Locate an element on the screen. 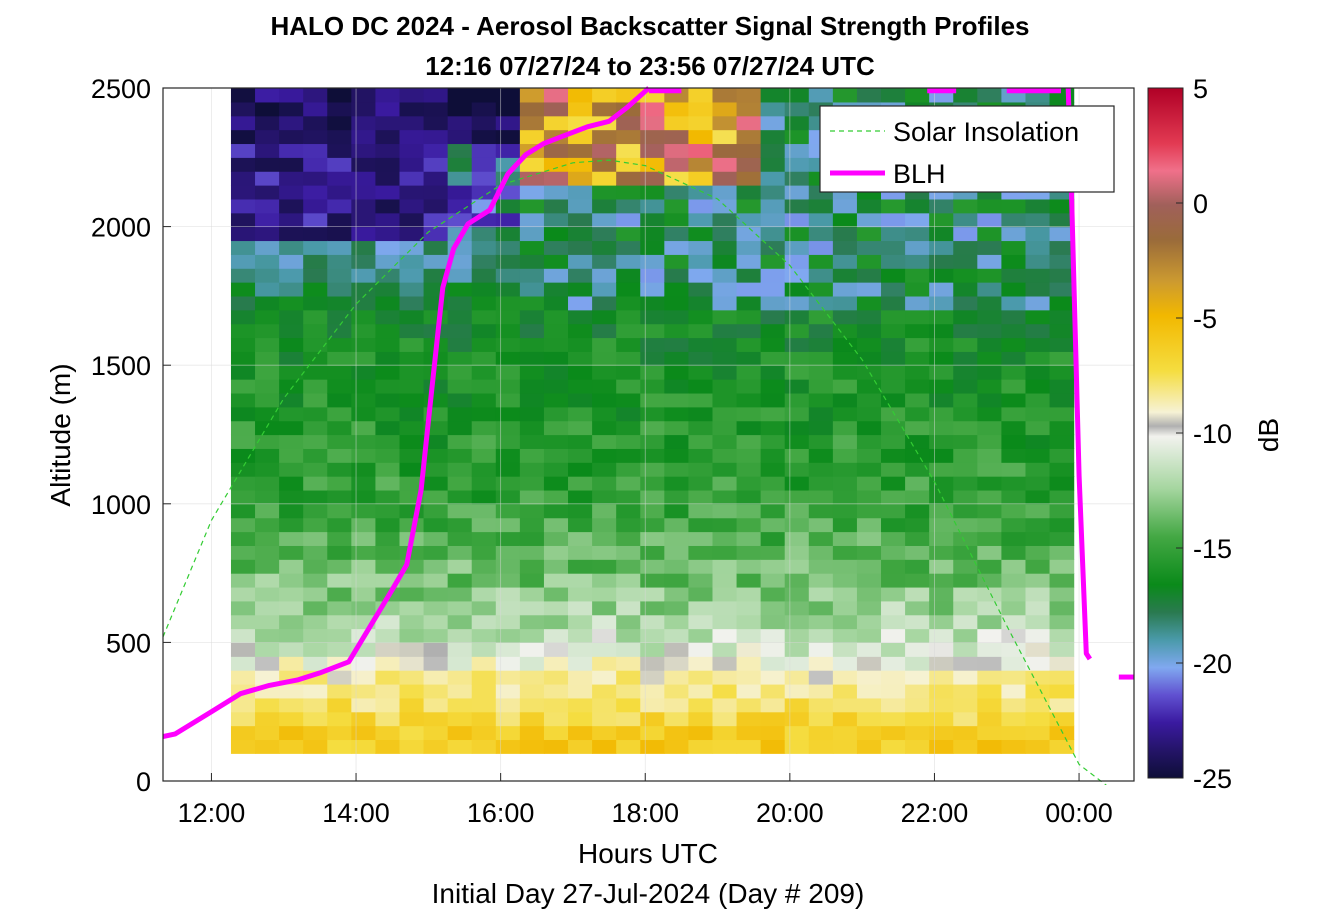 The width and height of the screenshot is (1343, 911). x-axis-sublabel: Initial Day 27-Jul-2024 (Day # 209) is located at coordinates (648, 893).